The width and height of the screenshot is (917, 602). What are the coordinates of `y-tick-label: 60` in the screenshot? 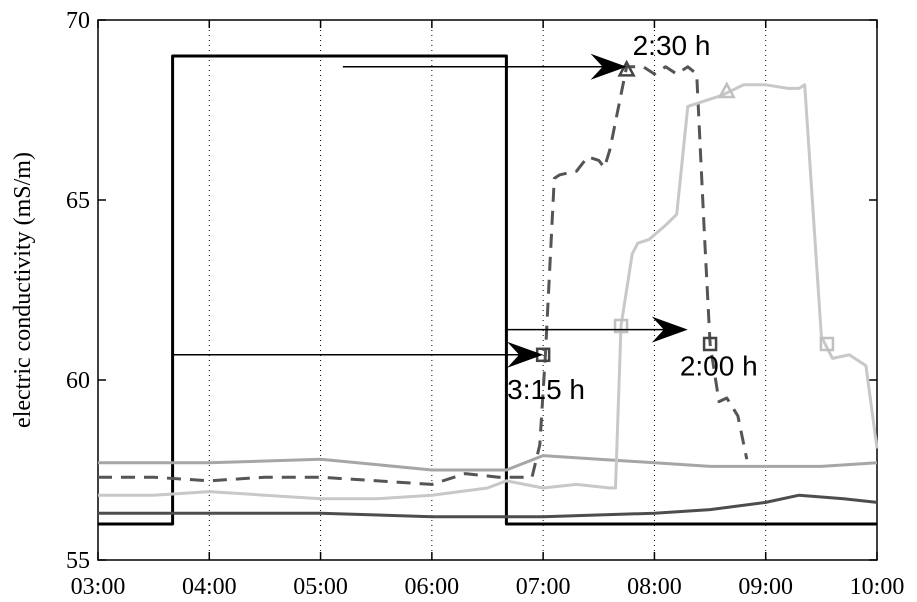 It's located at (78, 381).